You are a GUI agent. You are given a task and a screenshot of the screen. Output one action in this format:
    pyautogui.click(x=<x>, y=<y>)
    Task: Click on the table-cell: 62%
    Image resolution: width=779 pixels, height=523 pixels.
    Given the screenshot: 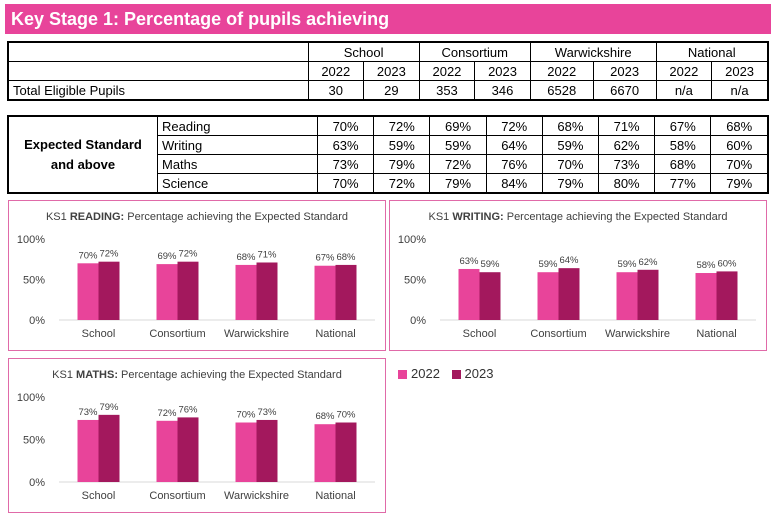 What is the action you would take?
    pyautogui.click(x=627, y=145)
    